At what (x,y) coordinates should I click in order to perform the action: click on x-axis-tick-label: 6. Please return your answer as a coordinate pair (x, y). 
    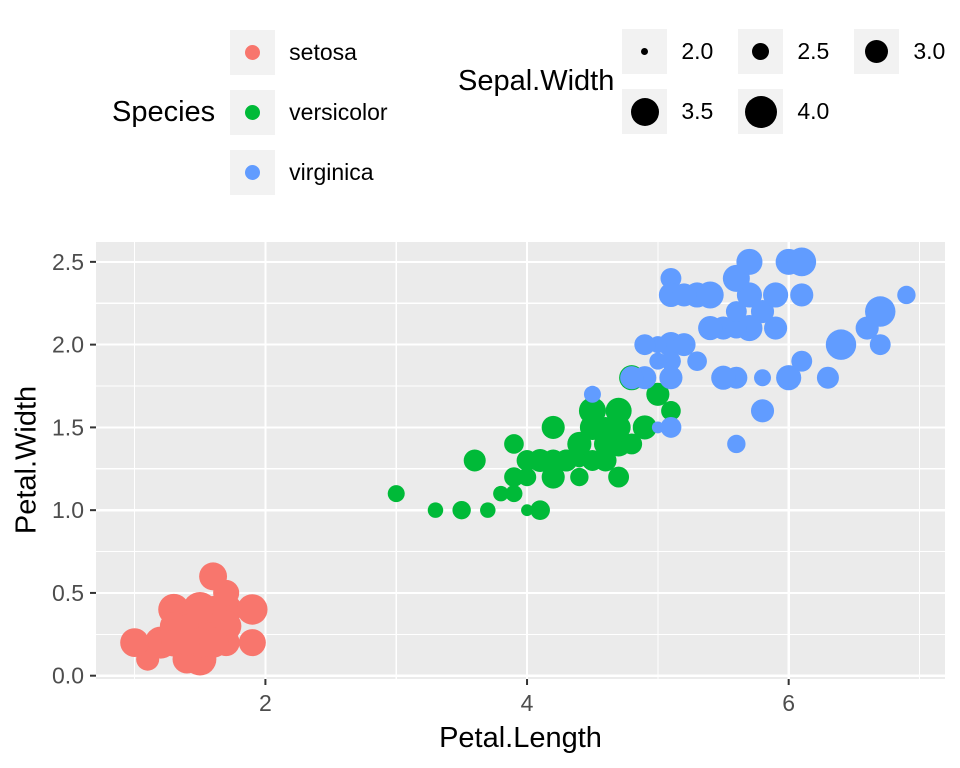
    Looking at the image, I should click on (788, 703).